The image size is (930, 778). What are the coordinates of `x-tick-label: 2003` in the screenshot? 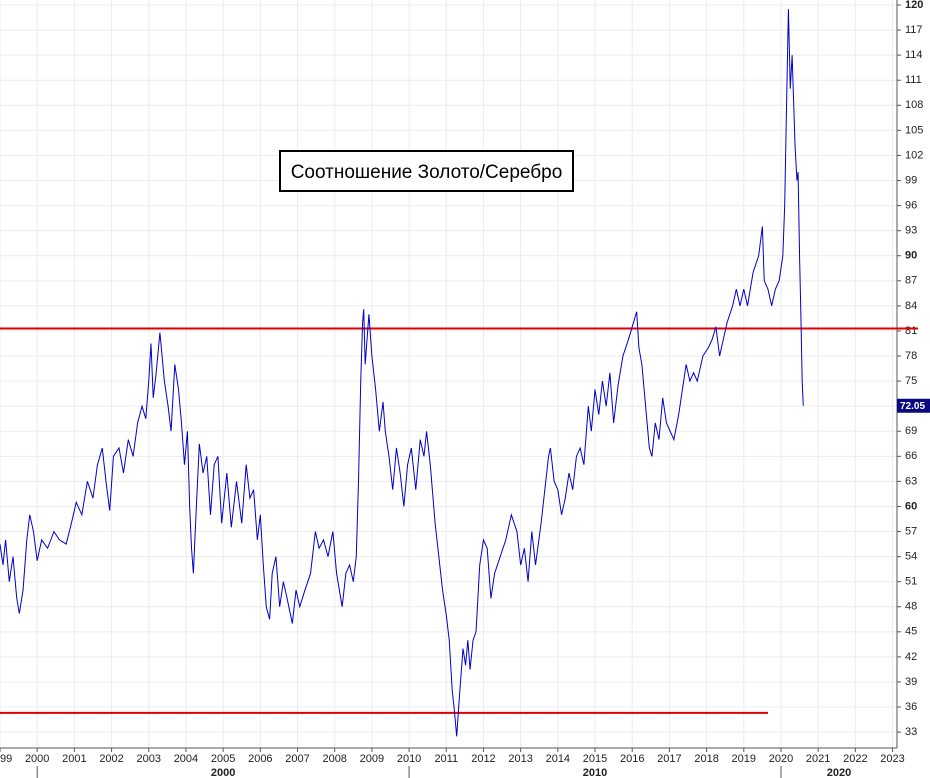 It's located at (149, 759).